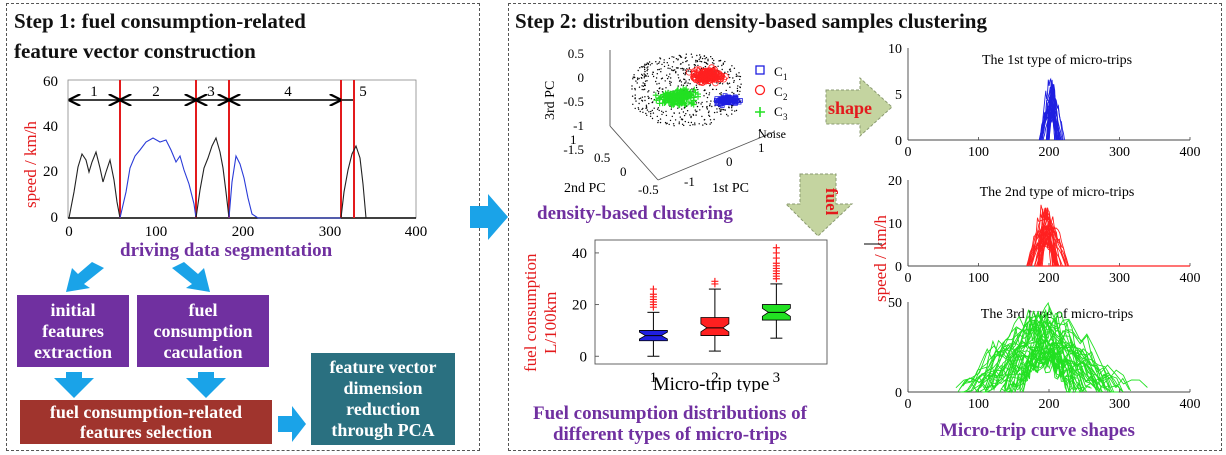 The width and height of the screenshot is (1226, 455). I want to click on speed-trace-seg5, so click(353, 181).